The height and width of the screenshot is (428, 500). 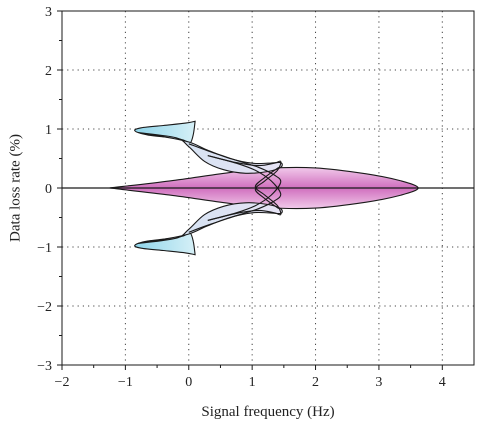 I want to click on x-tick-label: 2, so click(x=315, y=382).